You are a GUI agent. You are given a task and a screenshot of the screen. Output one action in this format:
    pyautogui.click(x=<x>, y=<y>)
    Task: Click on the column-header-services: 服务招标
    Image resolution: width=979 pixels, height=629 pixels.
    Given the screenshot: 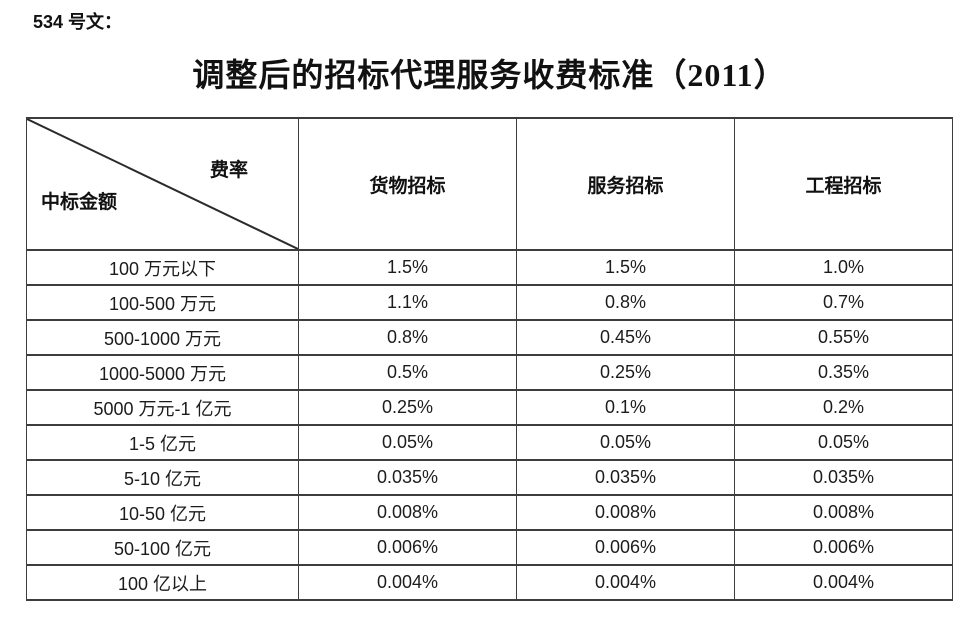 What is the action you would take?
    pyautogui.click(x=625, y=184)
    